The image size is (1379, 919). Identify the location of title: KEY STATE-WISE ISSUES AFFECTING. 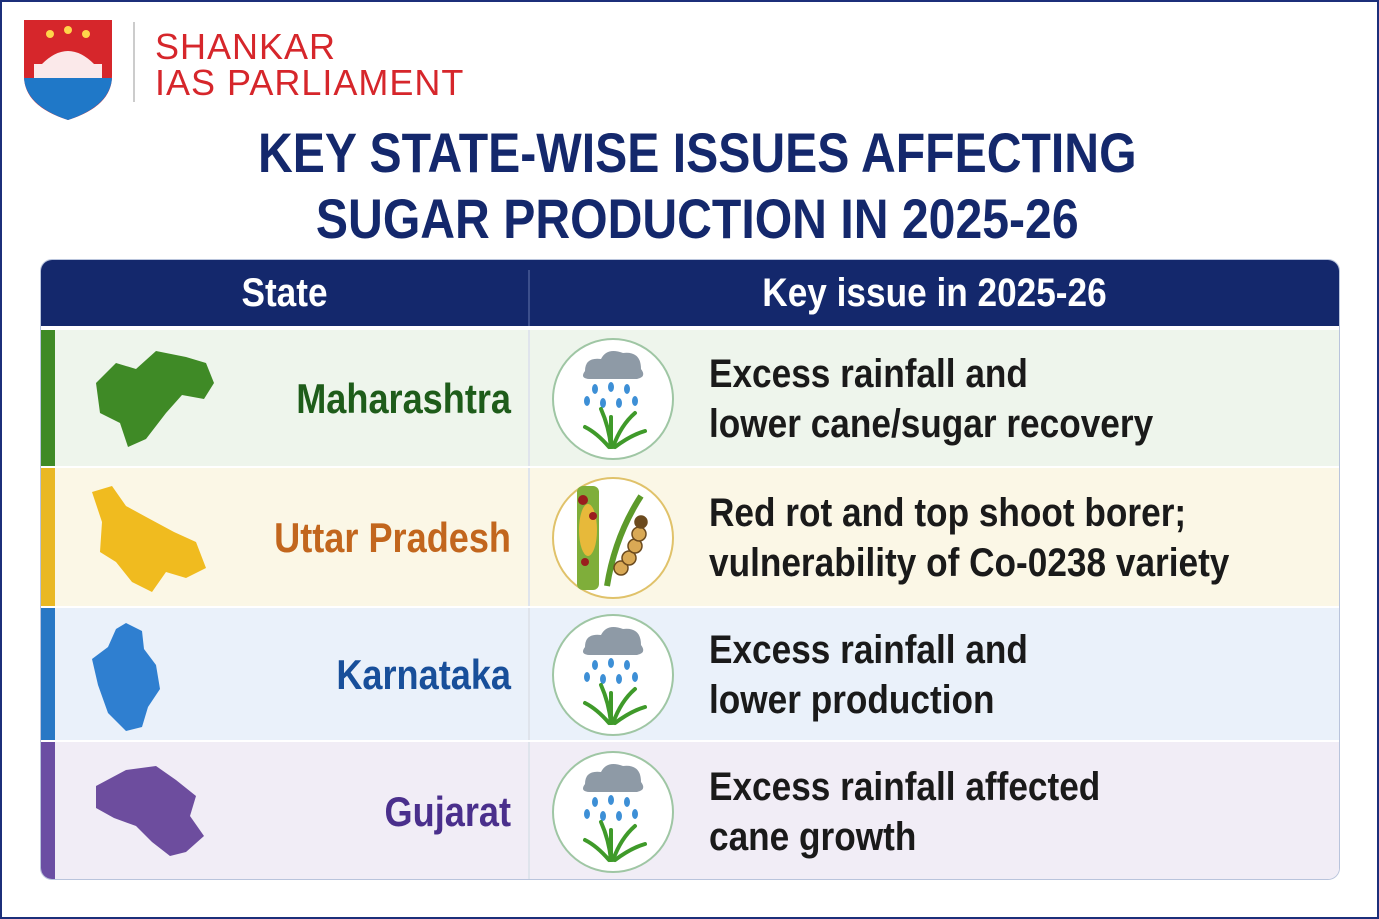
(697, 152).